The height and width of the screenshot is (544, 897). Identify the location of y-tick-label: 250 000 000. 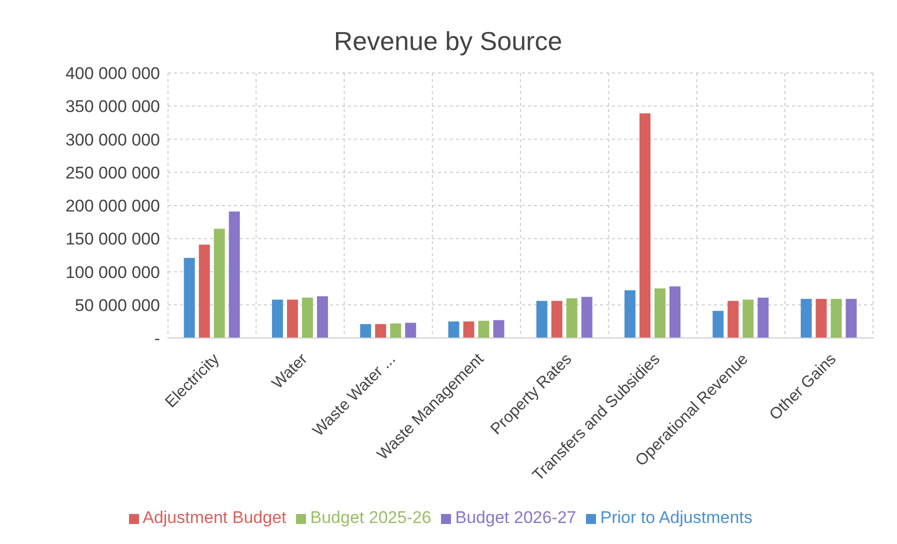
(112, 172).